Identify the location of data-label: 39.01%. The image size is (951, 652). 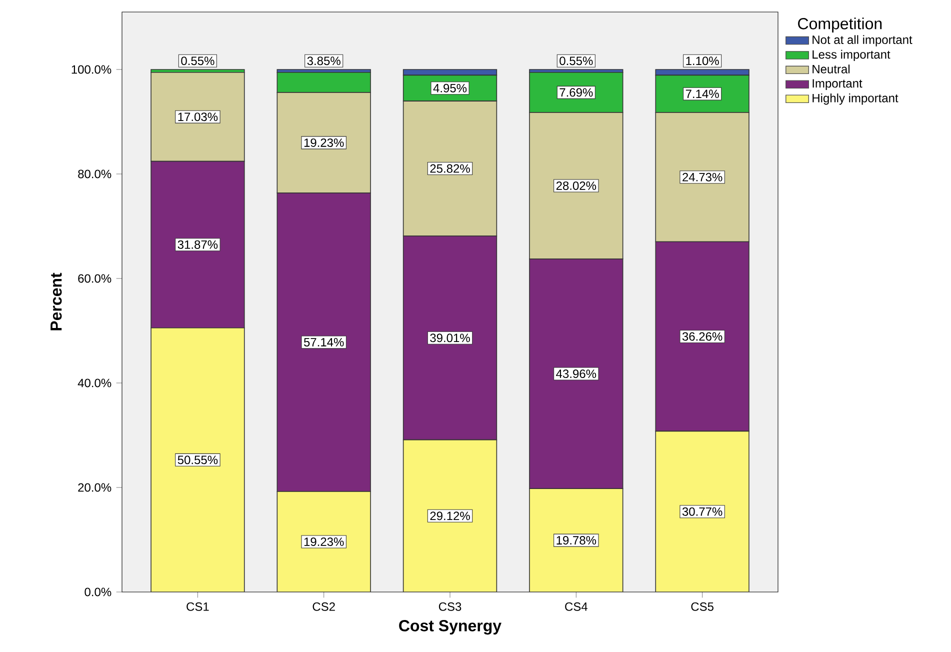
(450, 338).